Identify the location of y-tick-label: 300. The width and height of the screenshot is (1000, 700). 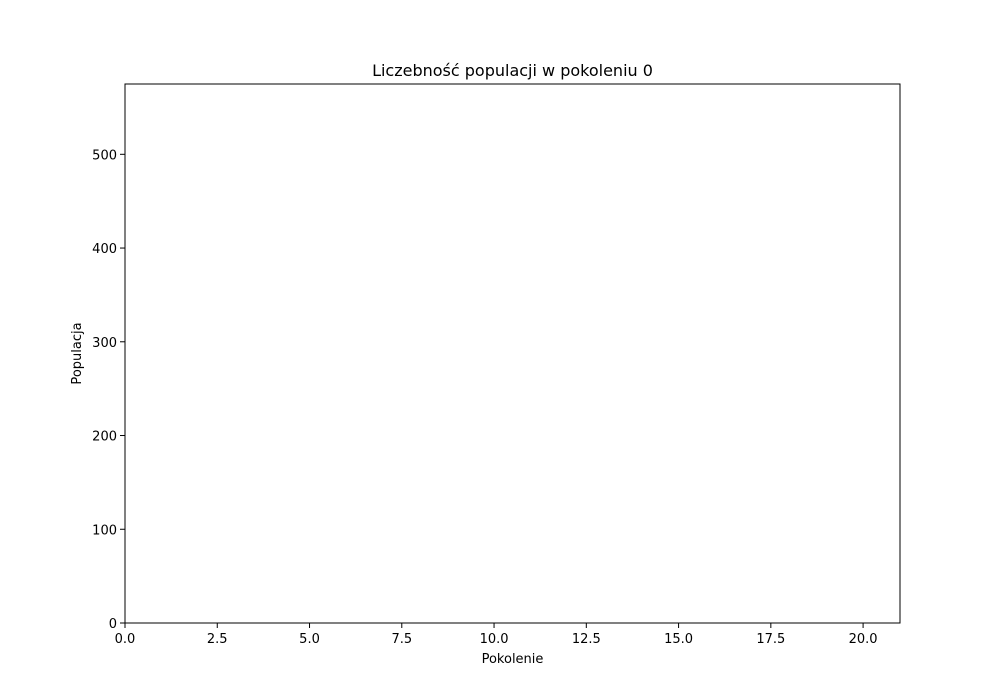
(104, 343).